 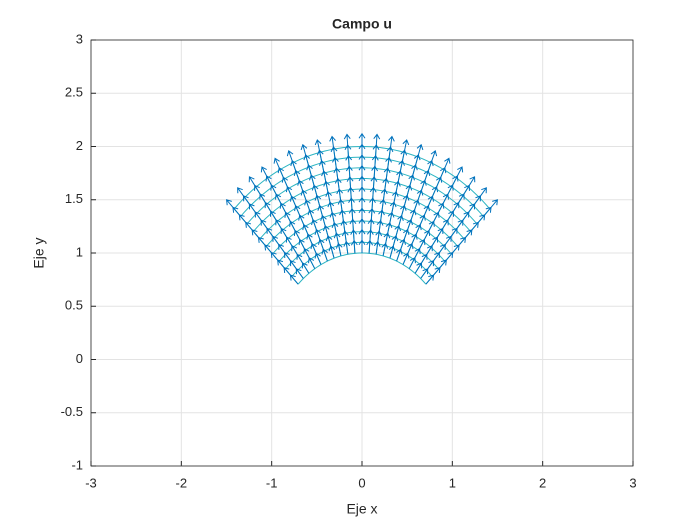 What do you see at coordinates (79, 145) in the screenshot?
I see `y-tick-label: 2` at bounding box center [79, 145].